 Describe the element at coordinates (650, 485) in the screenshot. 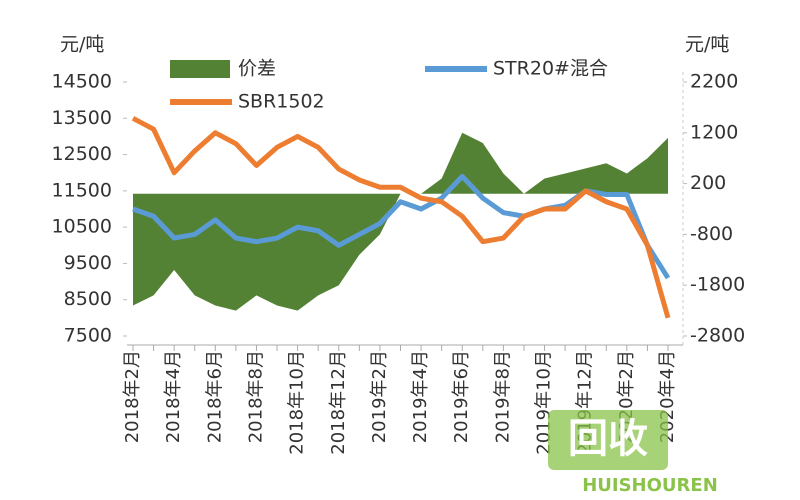

I see `watermark-sub: HUISHOUREN` at that location.